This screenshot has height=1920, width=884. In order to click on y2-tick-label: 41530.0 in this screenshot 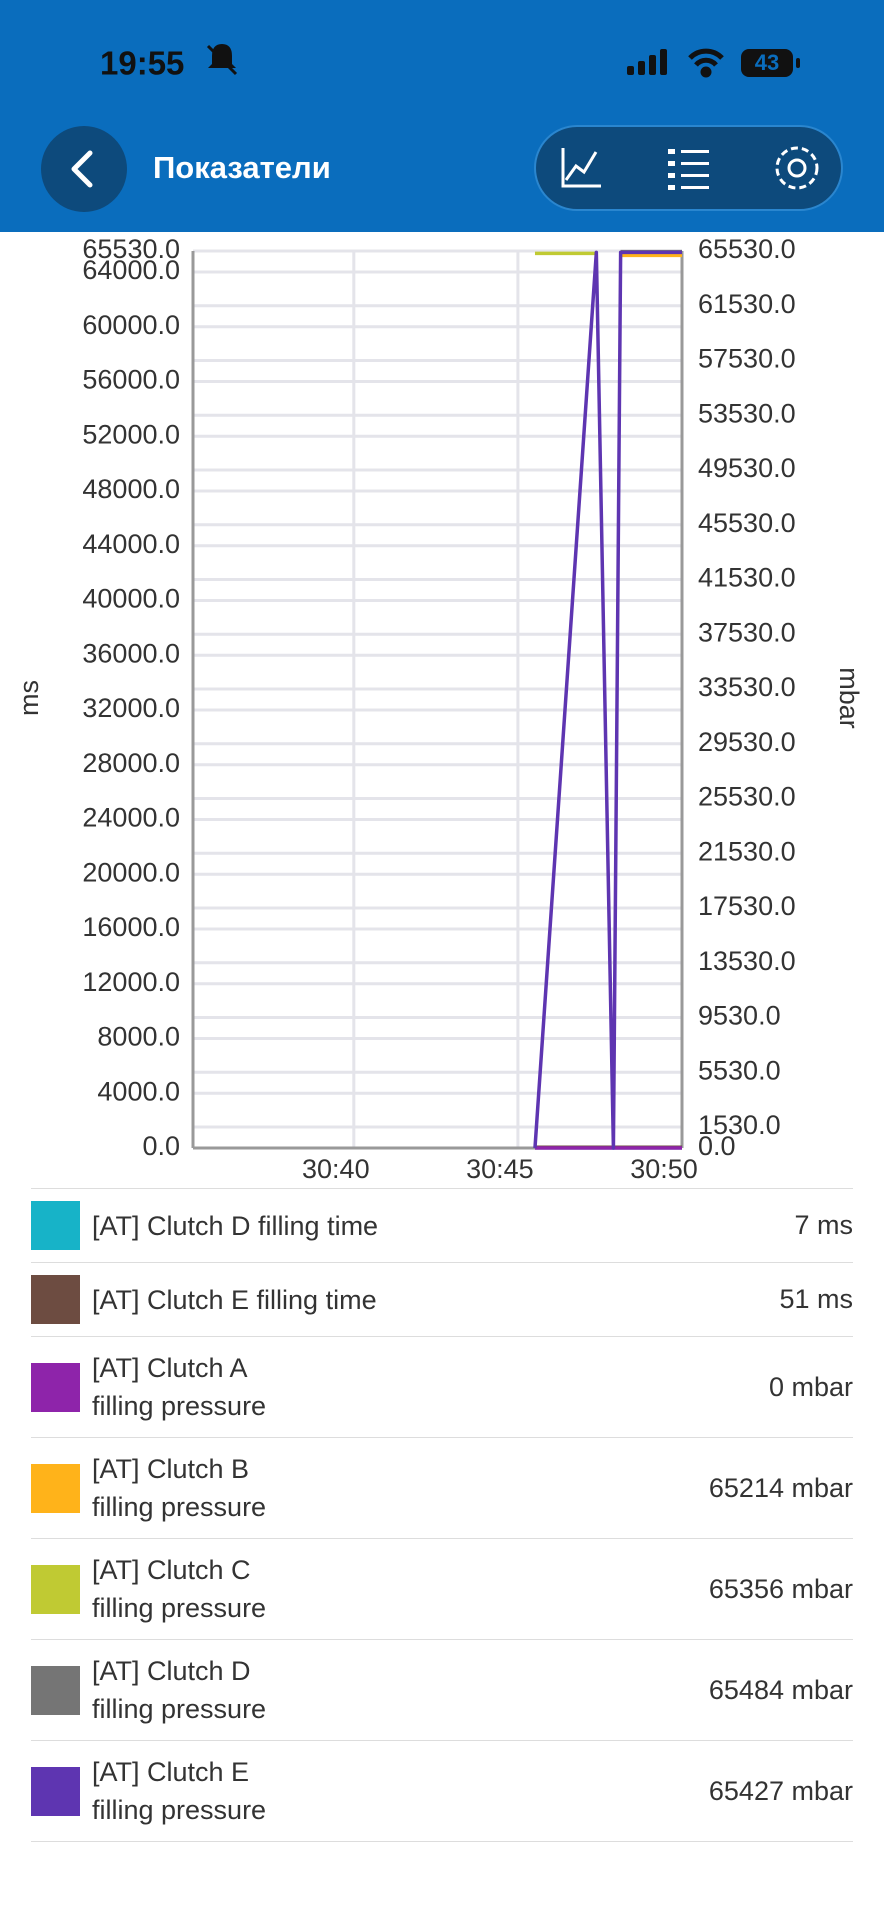, I will do `click(747, 578)`.